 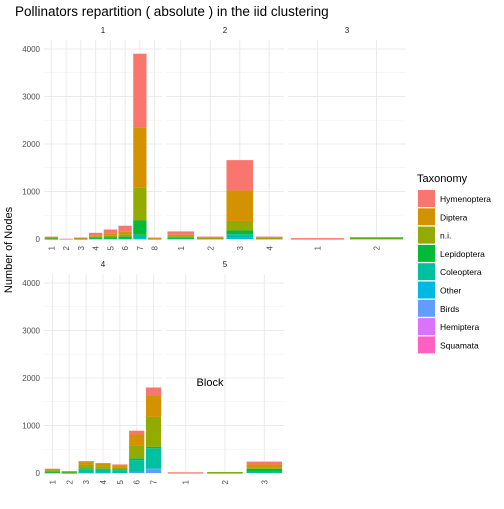 I want to click on y-tick-label: 1000, so click(x=31, y=425).